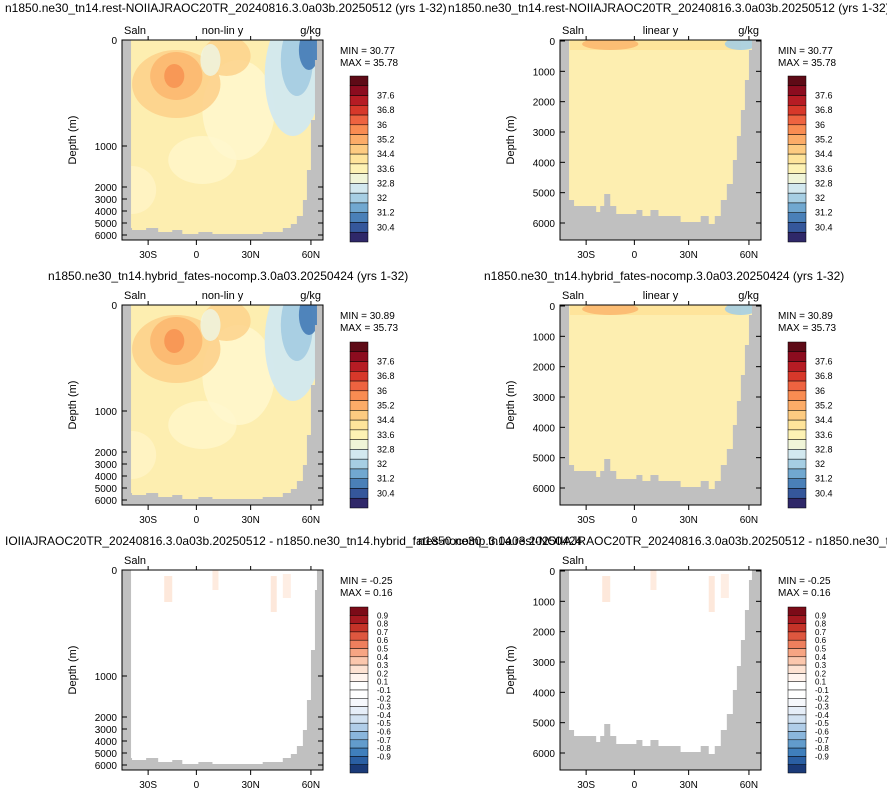 The image size is (887, 806). I want to click on colorbar-label: 32, so click(382, 464).